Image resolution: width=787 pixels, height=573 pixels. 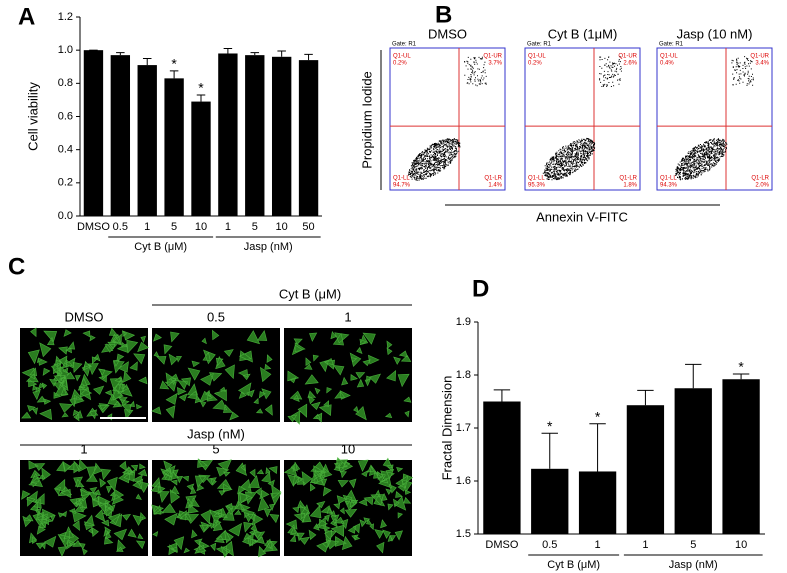 I want to click on y-tick-label: 0.0, so click(x=65, y=216).